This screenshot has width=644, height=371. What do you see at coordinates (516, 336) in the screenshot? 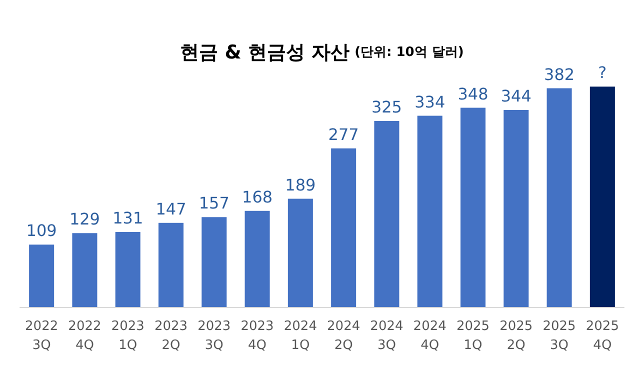
I see `x-tick-label: 2025 2Q` at bounding box center [516, 336].